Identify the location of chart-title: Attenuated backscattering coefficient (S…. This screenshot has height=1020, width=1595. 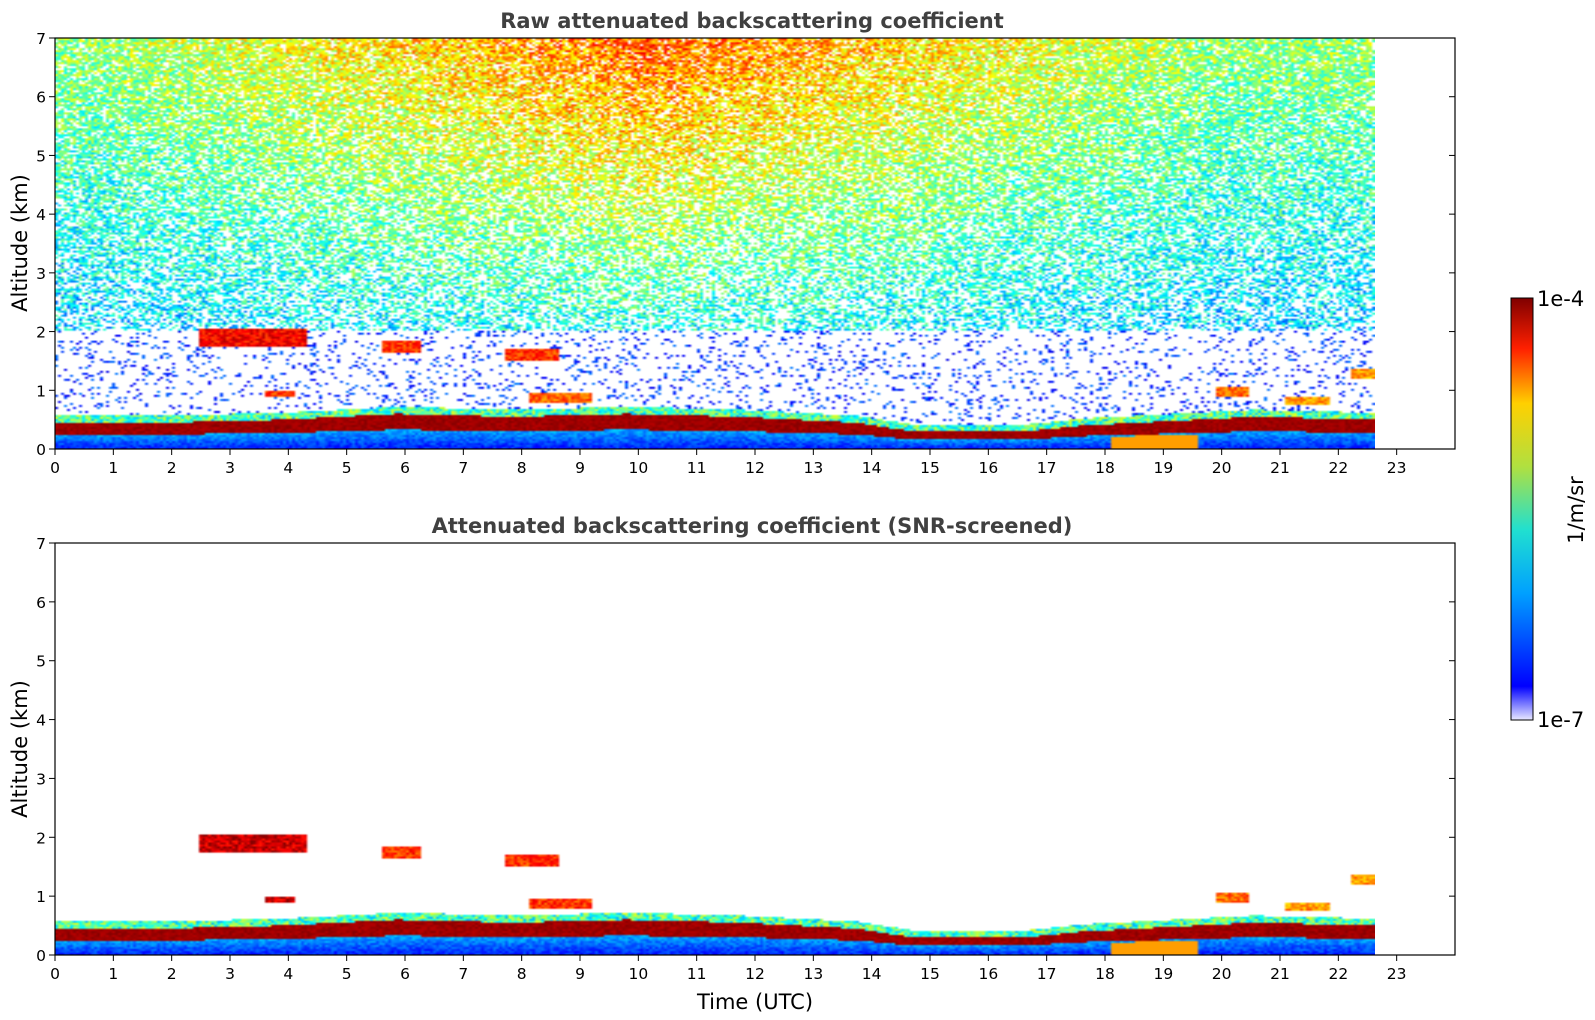
(752, 526).